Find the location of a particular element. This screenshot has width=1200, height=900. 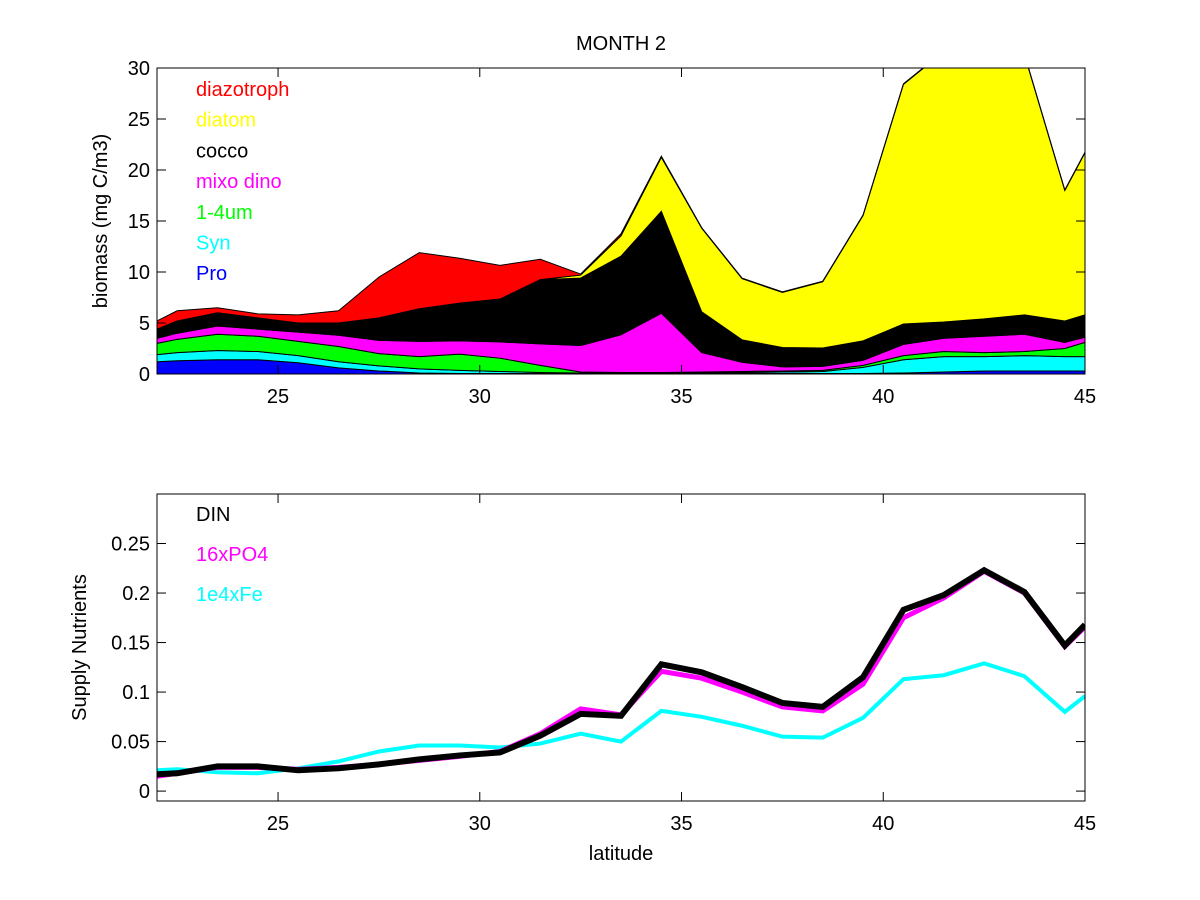

legend-diatom: diatom is located at coordinates (226, 121).